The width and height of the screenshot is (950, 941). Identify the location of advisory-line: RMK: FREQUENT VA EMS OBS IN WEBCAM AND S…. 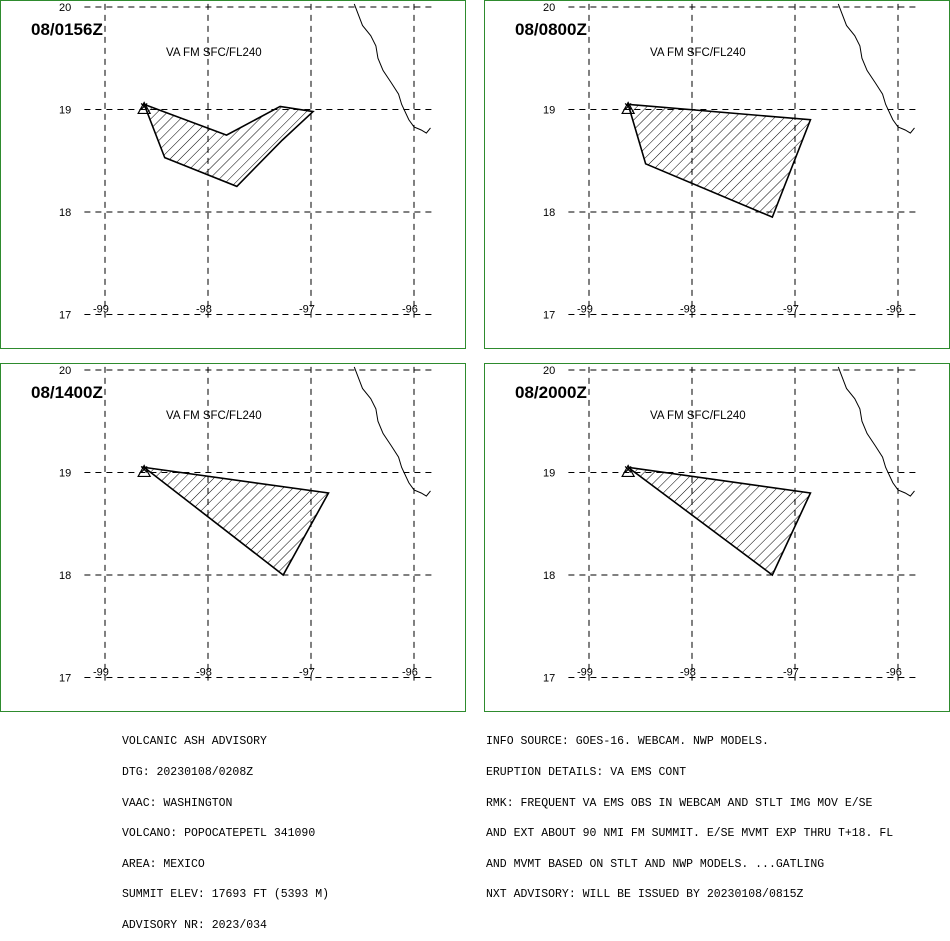
(679, 803).